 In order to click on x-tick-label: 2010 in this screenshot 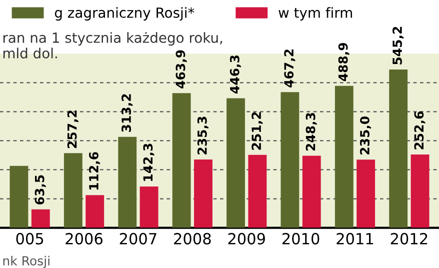, I will do `click(301, 238)`.